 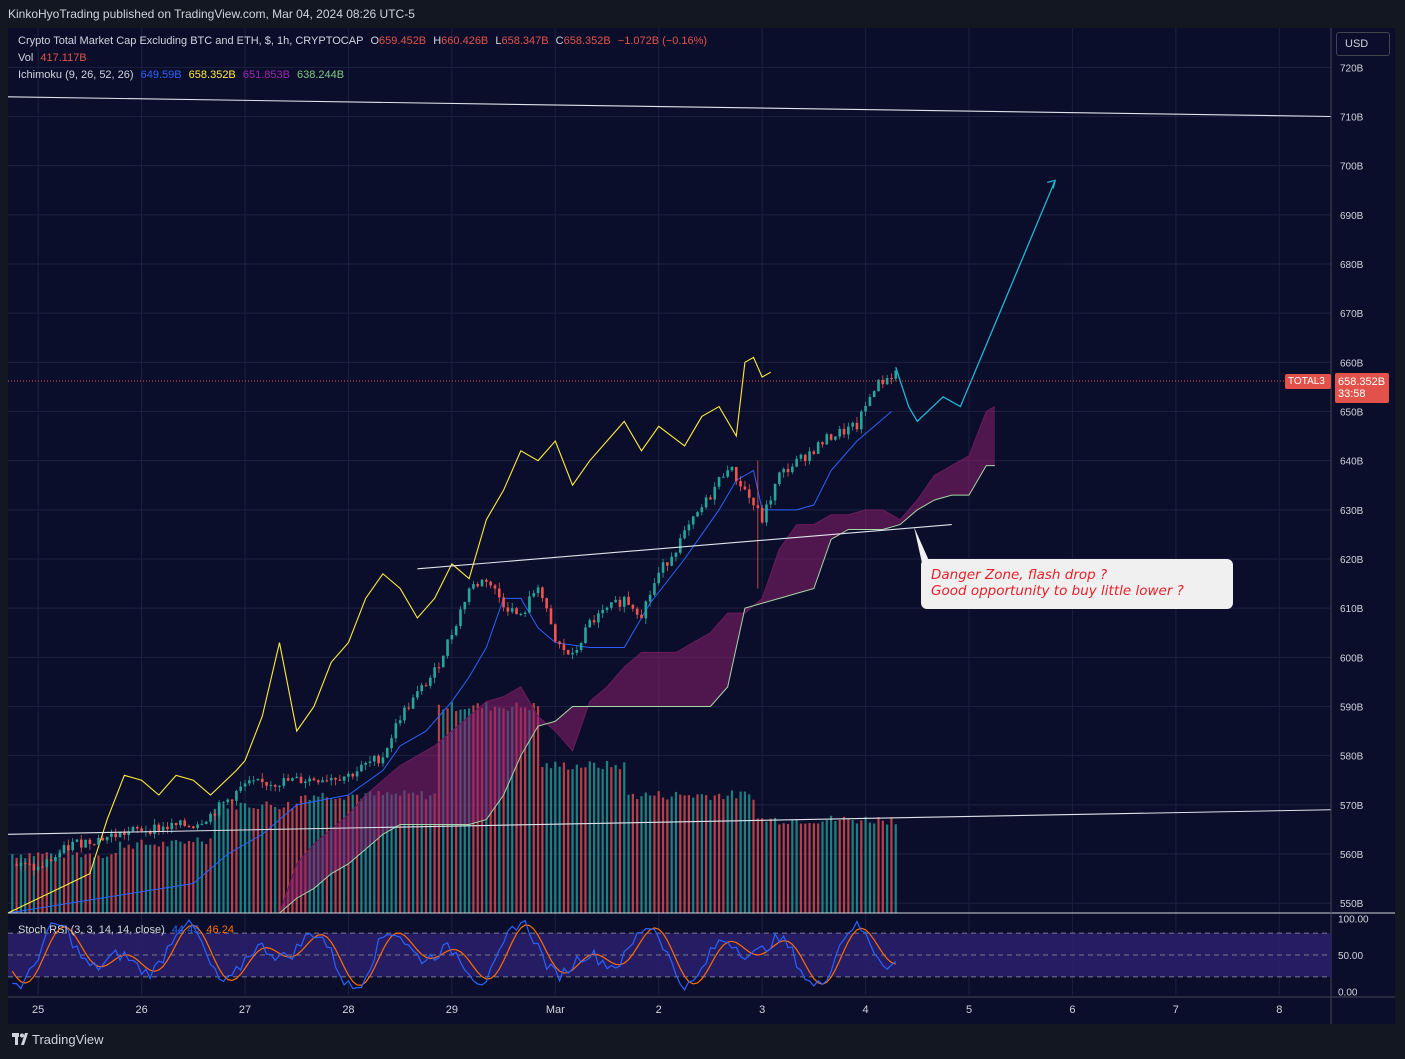 I want to click on time-tick-label: 6, so click(x=1072, y=1010).